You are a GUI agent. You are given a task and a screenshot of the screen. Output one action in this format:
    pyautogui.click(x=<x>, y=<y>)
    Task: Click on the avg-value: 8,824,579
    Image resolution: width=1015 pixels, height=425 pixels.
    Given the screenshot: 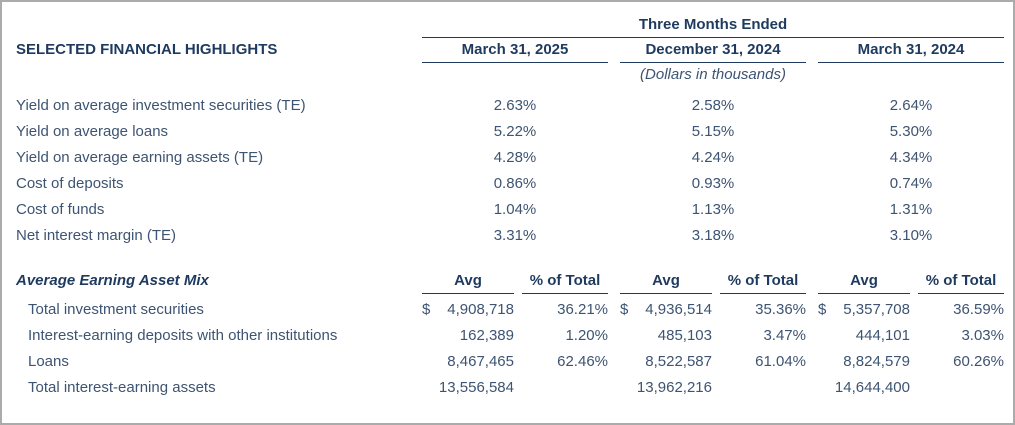 What is the action you would take?
    pyautogui.click(x=864, y=362)
    